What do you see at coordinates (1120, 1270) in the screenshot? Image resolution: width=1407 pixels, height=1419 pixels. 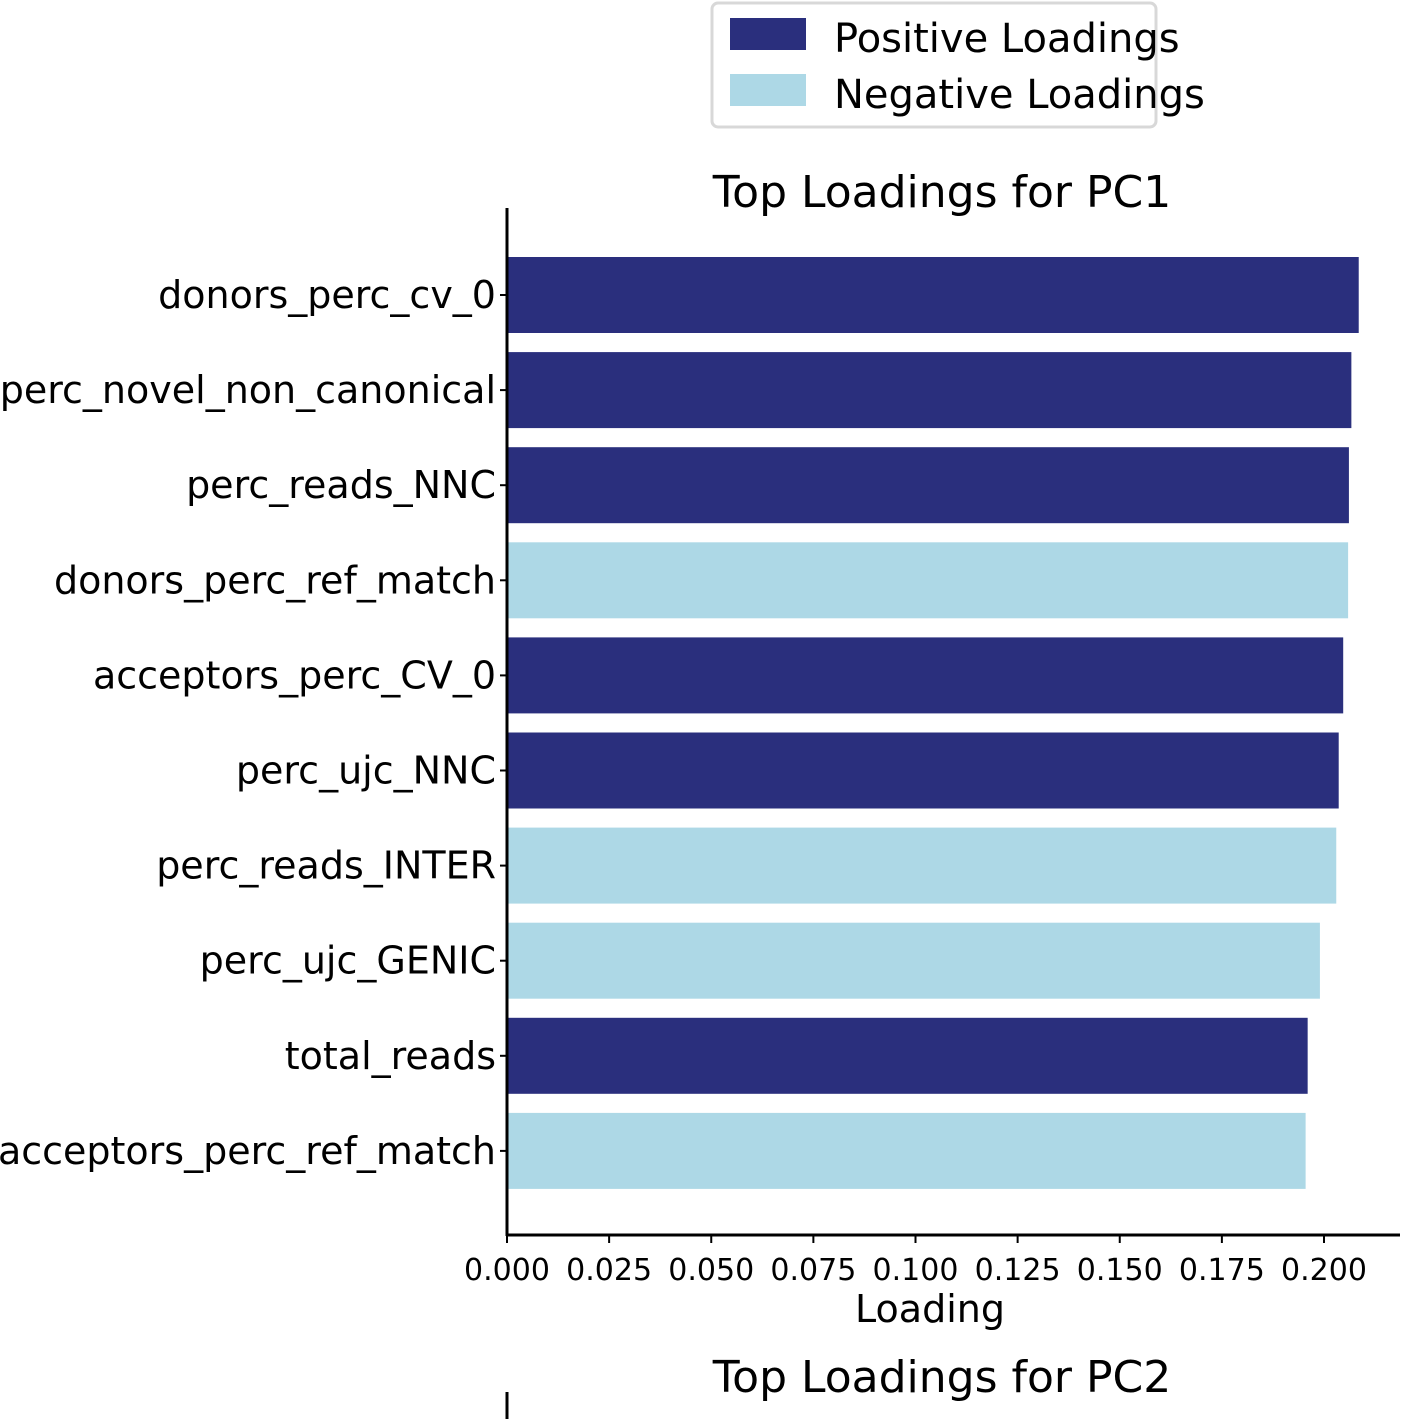 I see `x-tick-label: 0.150` at bounding box center [1120, 1270].